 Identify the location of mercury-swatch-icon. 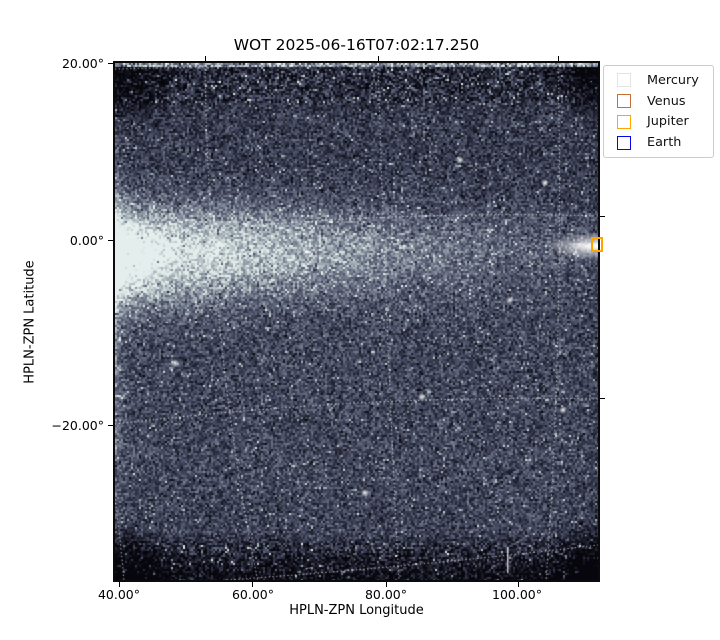
(624, 80).